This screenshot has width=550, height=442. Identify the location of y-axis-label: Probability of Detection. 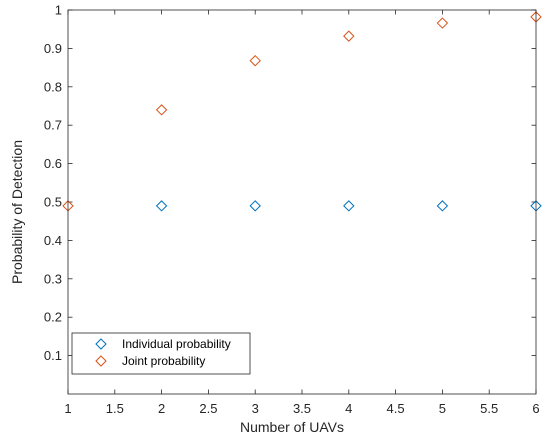
(17, 212).